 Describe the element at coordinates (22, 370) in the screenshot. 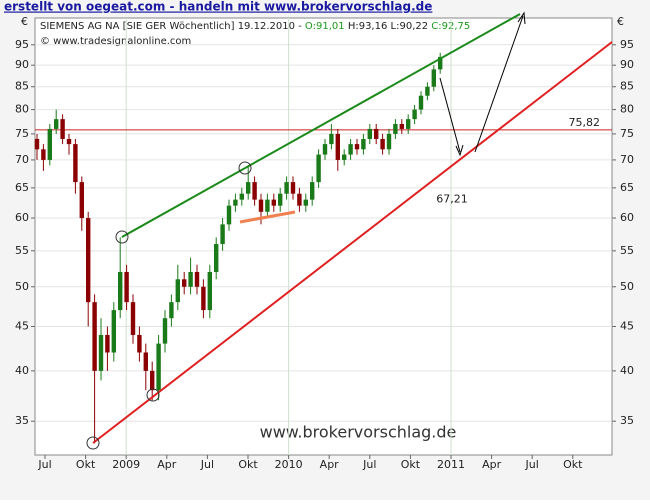

I see `y-tick-label: 40` at that location.